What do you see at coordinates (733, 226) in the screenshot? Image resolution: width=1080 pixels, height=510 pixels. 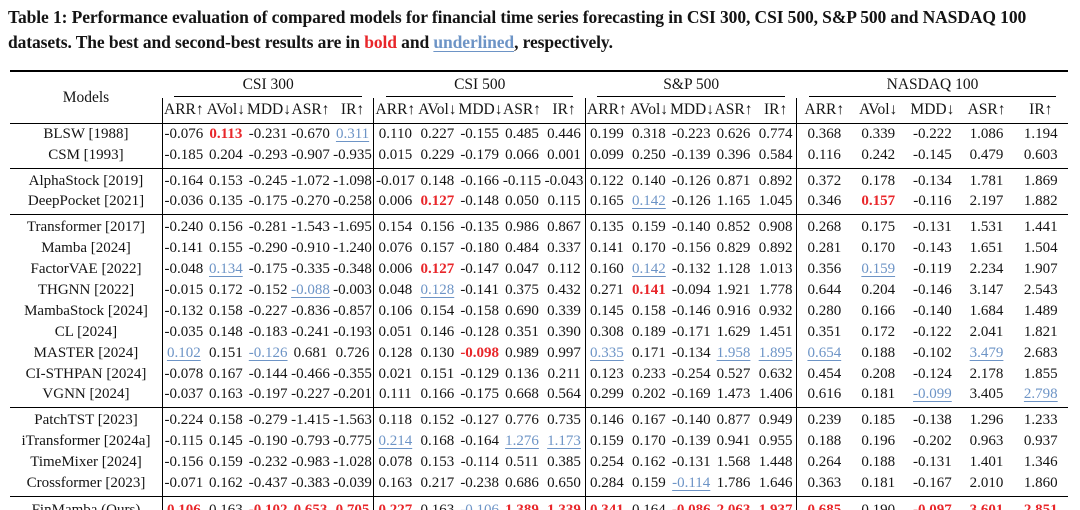 I see `metric-value: 0.852` at bounding box center [733, 226].